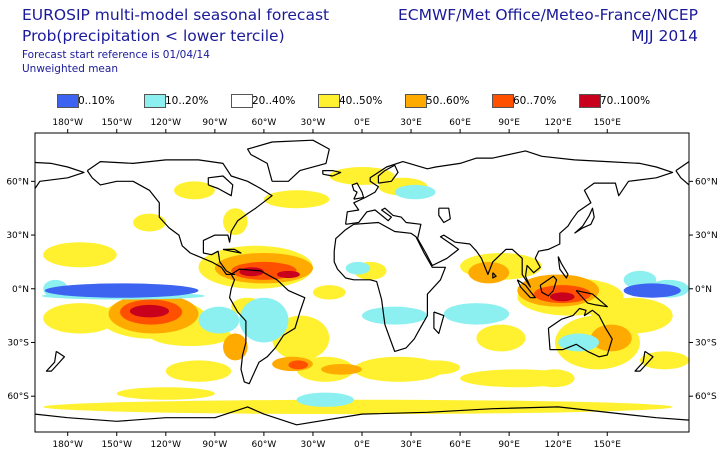 This screenshot has height=456, width=723. I want to click on lat-label-left: 30°S, so click(18, 343).